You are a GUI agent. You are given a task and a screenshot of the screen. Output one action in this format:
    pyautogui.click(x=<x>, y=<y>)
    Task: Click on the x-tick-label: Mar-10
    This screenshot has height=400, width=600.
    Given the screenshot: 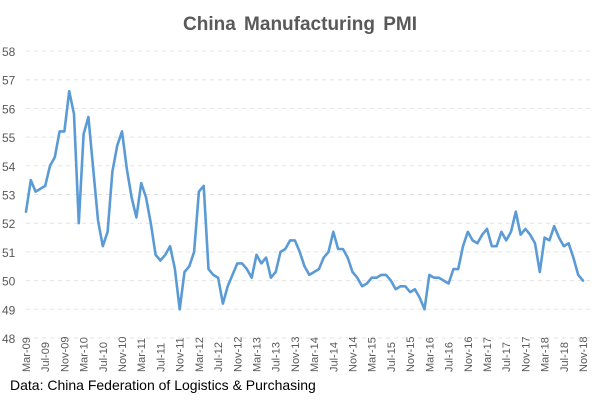 What is the action you would take?
    pyautogui.click(x=85, y=354)
    